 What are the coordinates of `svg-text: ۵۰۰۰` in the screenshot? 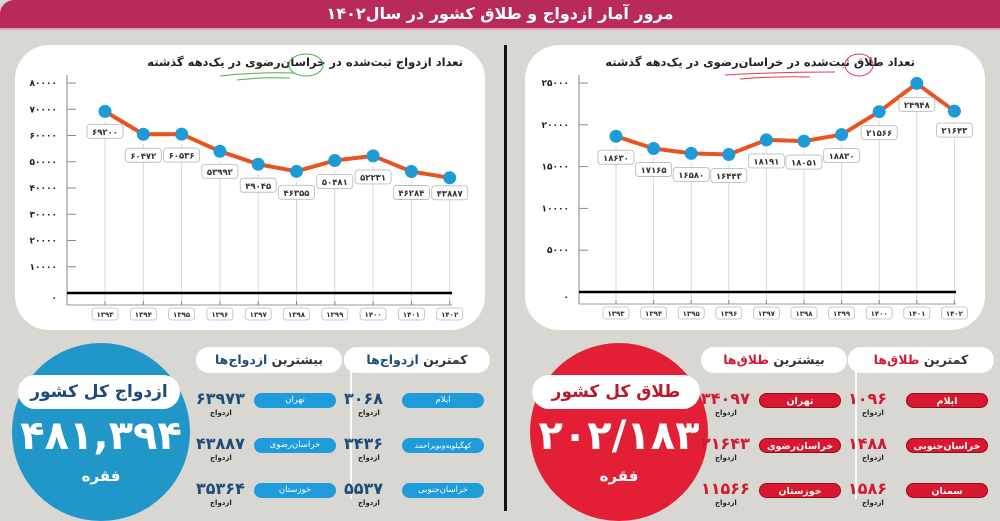 It's located at (558, 251).